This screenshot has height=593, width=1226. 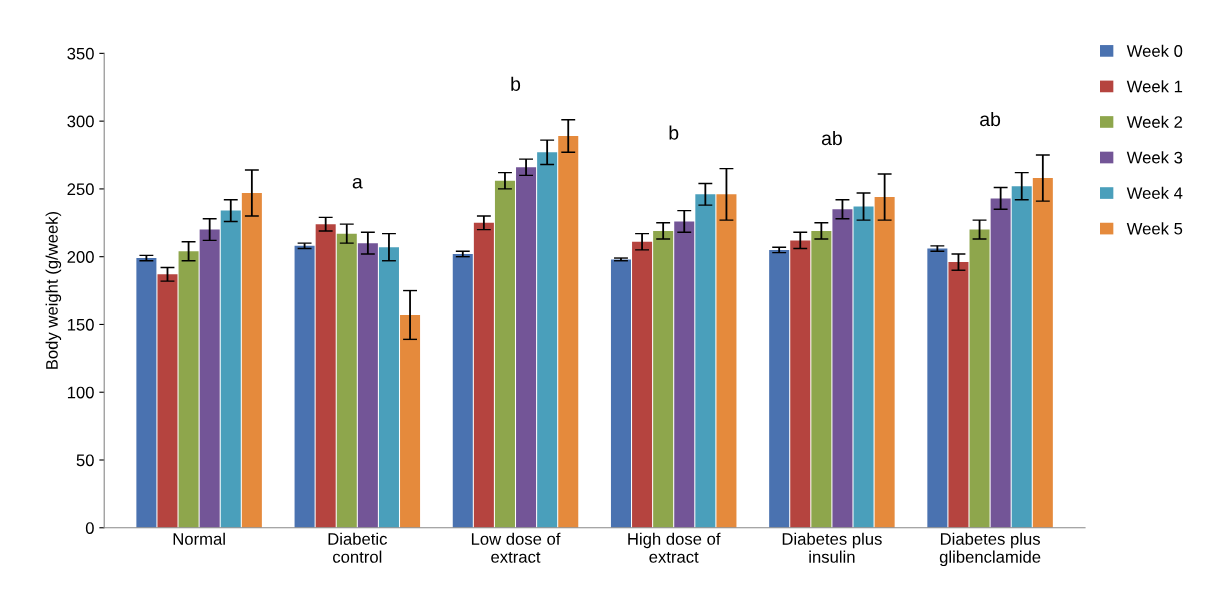 What do you see at coordinates (1154, 228) in the screenshot?
I see `legend-label: Week 5` at bounding box center [1154, 228].